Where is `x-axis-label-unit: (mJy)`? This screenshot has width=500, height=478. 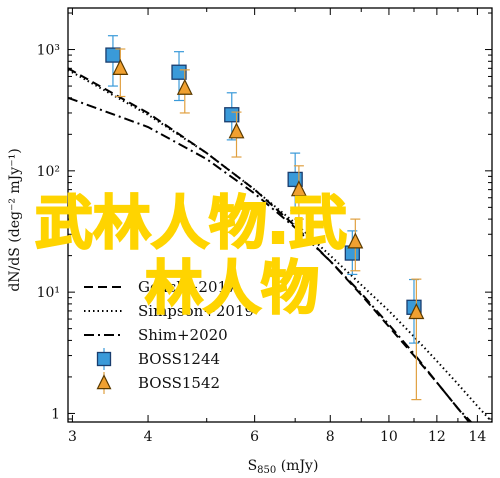
x-axis-label-unit: (mJy) is located at coordinates (297, 466).